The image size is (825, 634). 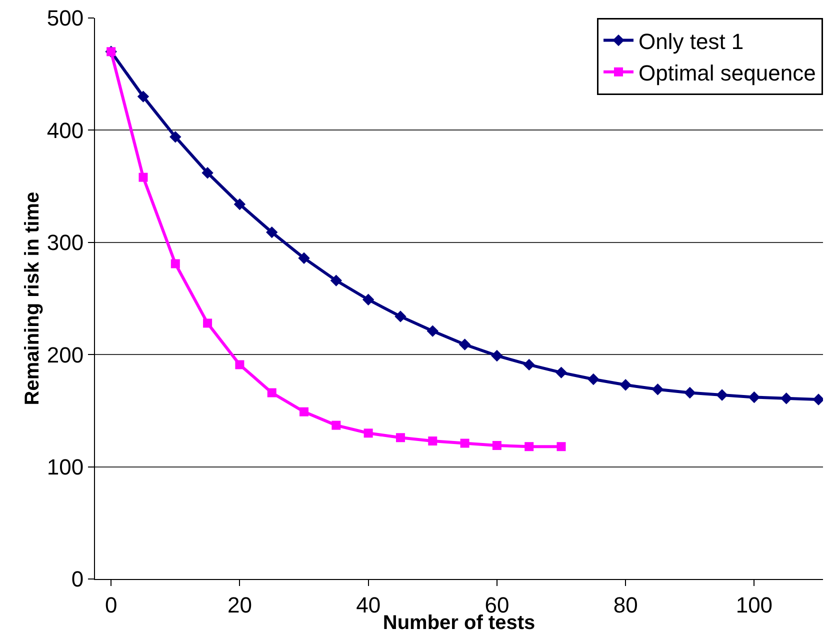 I want to click on y-tick-label: 400, so click(x=65, y=130).